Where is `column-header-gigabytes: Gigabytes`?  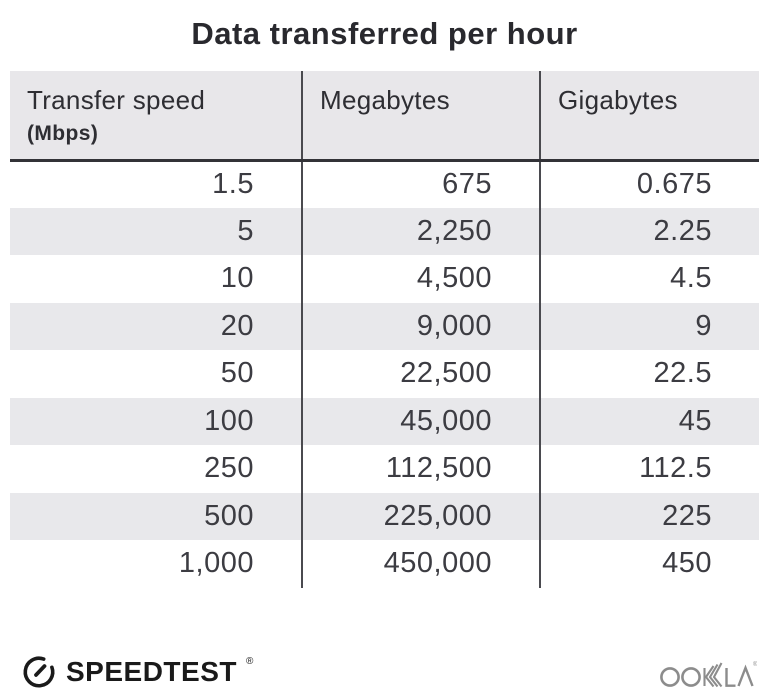
column-header-gigabytes: Gigabytes is located at coordinates (649, 116).